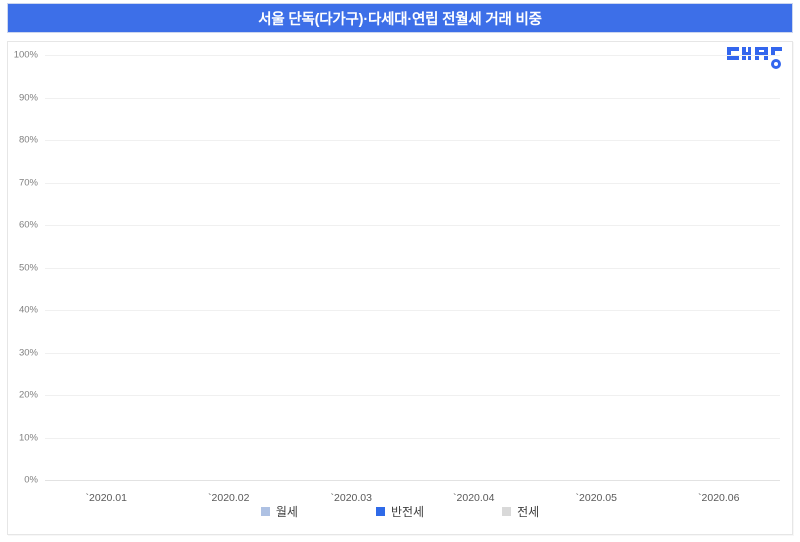 This screenshot has height=542, width=800. Describe the element at coordinates (351, 279) in the screenshot. I see `bar-group: `2020.03` at that location.